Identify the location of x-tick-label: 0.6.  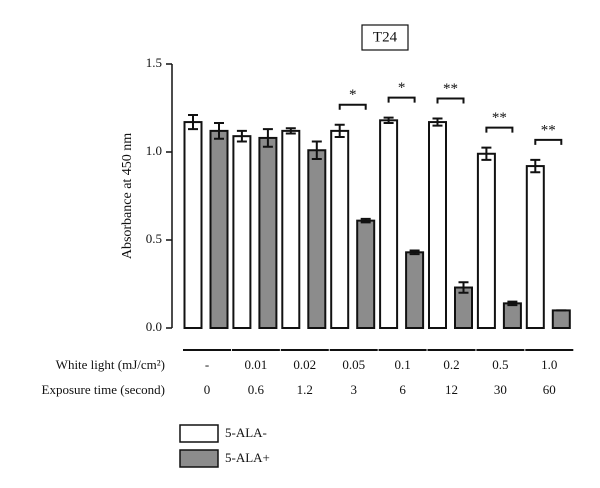
(256, 389).